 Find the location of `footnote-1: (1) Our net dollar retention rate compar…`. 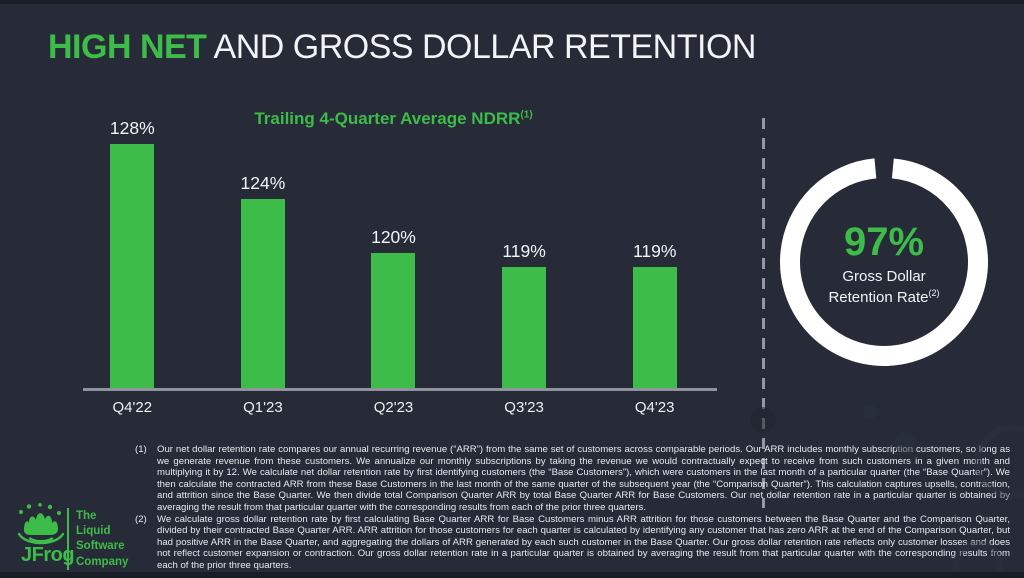

footnote-1: (1) Our net dollar retention rate compar… is located at coordinates (572, 479).